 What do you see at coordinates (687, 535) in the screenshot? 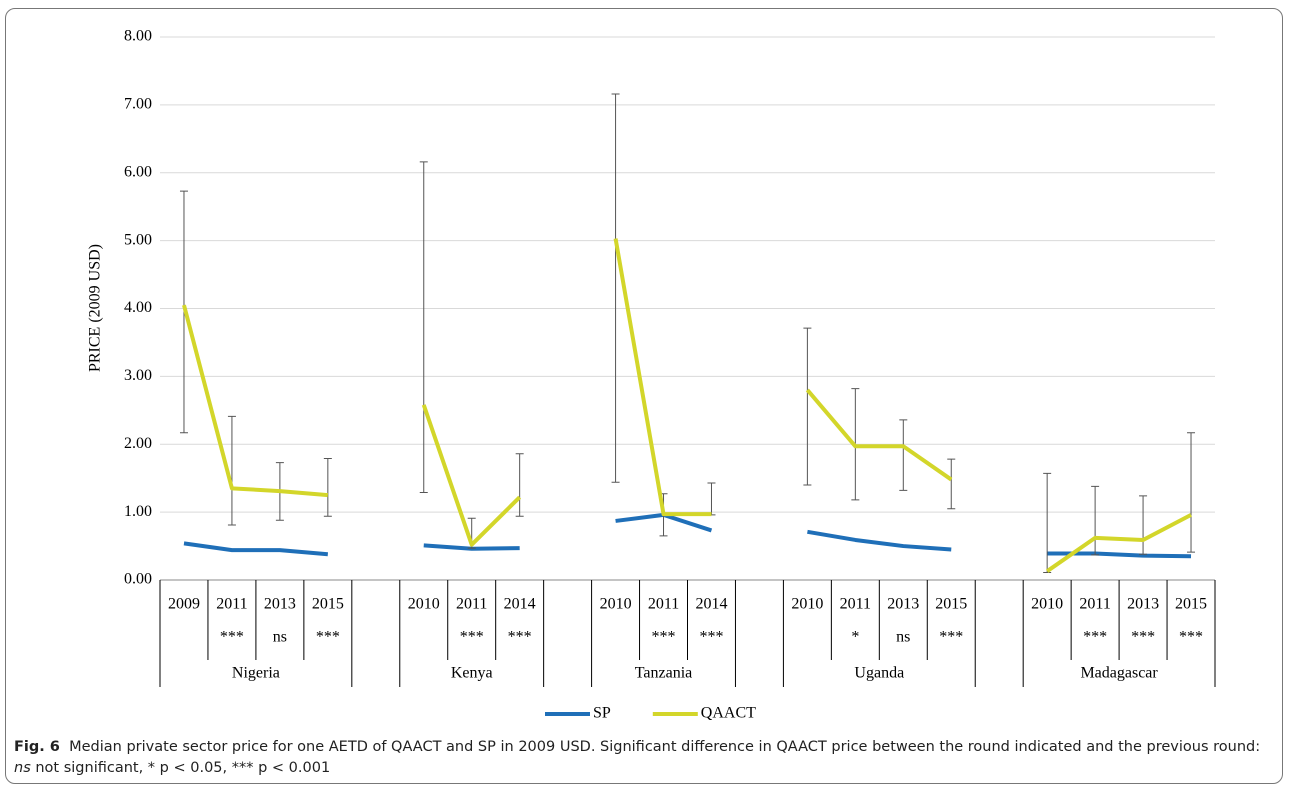
I see `series-line` at bounding box center [687, 535].